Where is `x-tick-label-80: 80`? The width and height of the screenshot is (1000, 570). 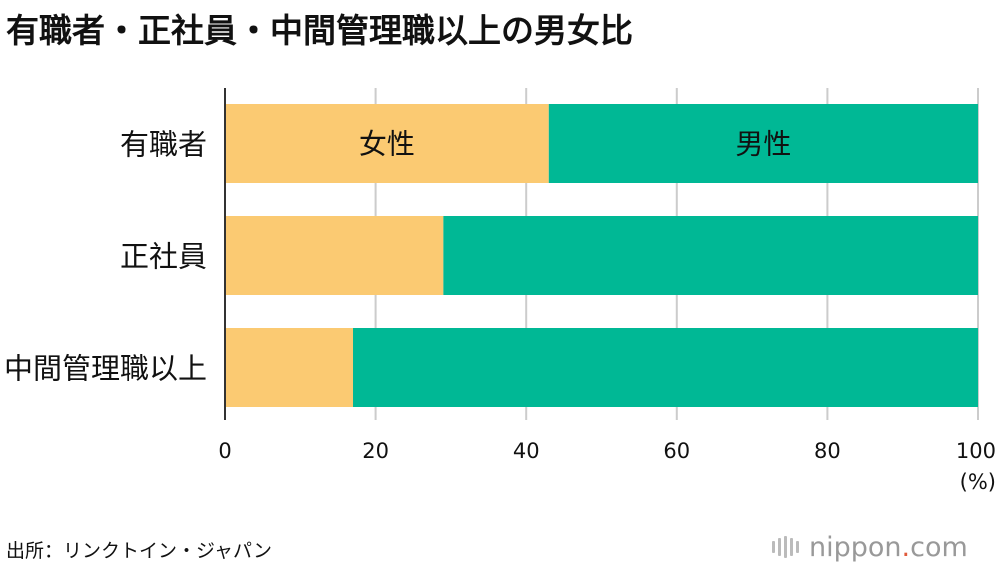
x-tick-label-80: 80 is located at coordinates (827, 451).